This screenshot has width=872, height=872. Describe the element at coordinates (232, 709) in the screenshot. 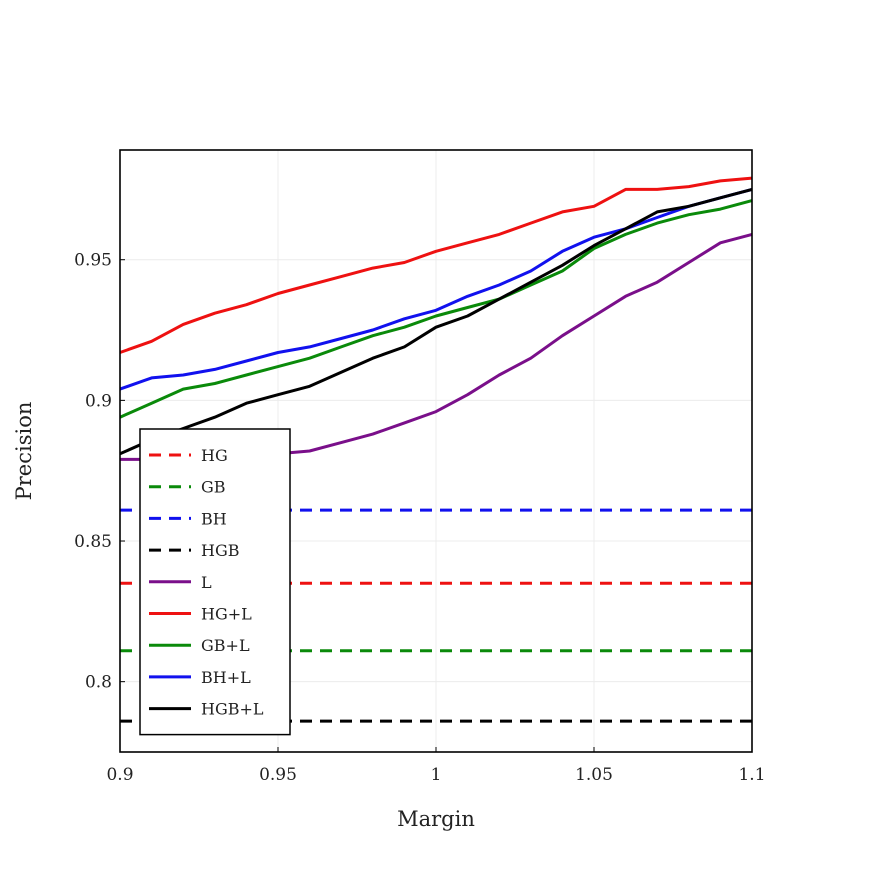

I see `legend-label-hgb-plus-l: HGB+L` at that location.